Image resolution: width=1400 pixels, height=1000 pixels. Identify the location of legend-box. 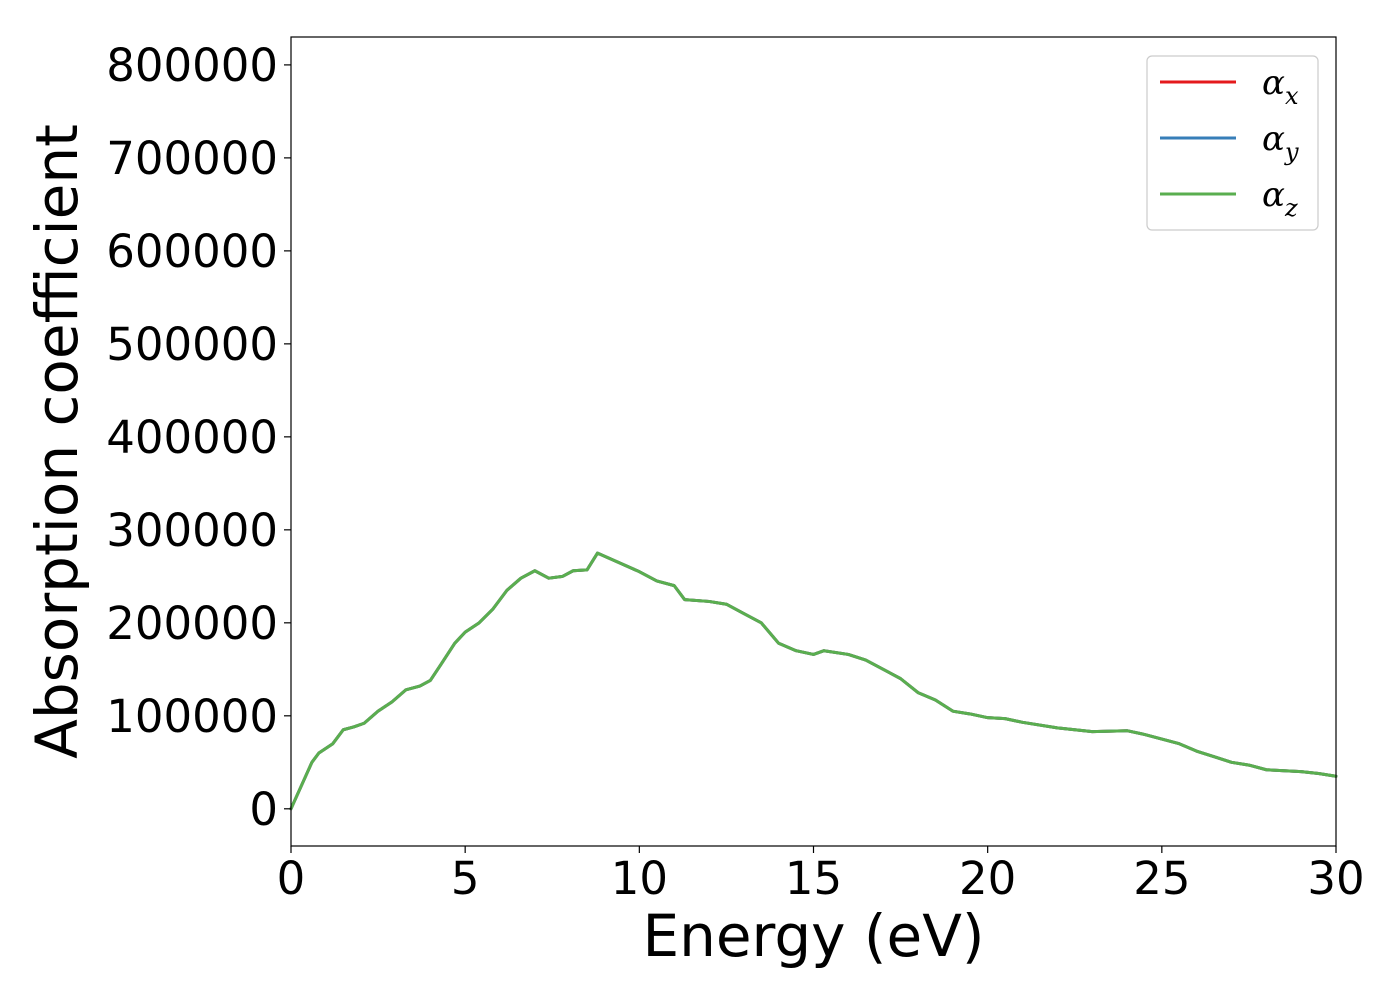
(1232, 143).